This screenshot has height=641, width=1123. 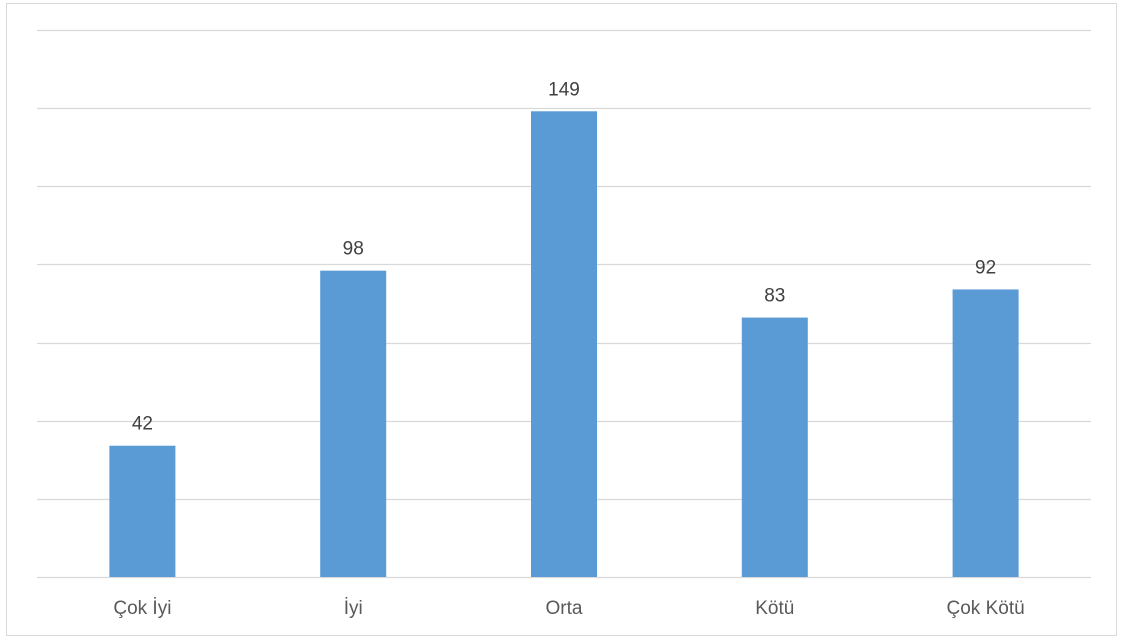 What do you see at coordinates (353, 608) in the screenshot?
I see `category-tick-label: İyi` at bounding box center [353, 608].